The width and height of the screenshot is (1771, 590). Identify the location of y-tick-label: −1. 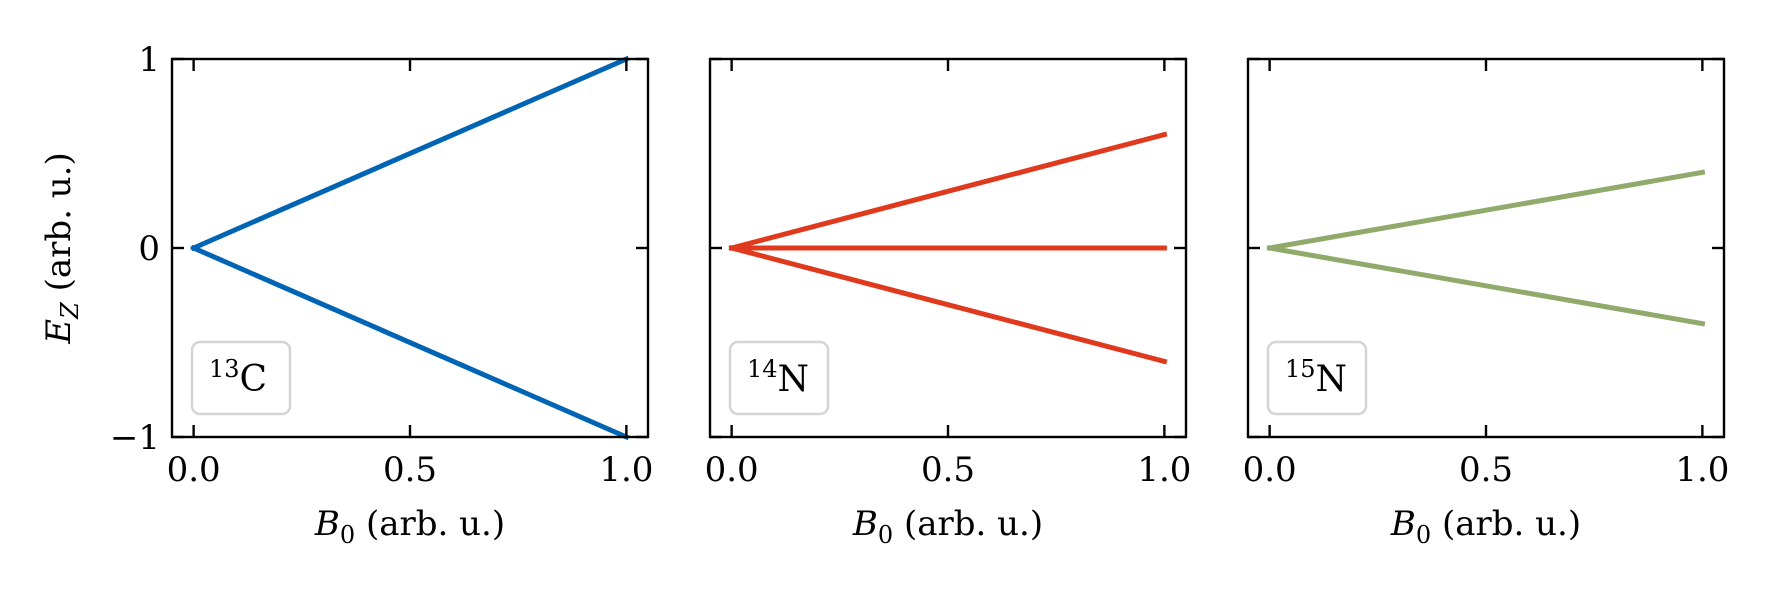
(135, 438).